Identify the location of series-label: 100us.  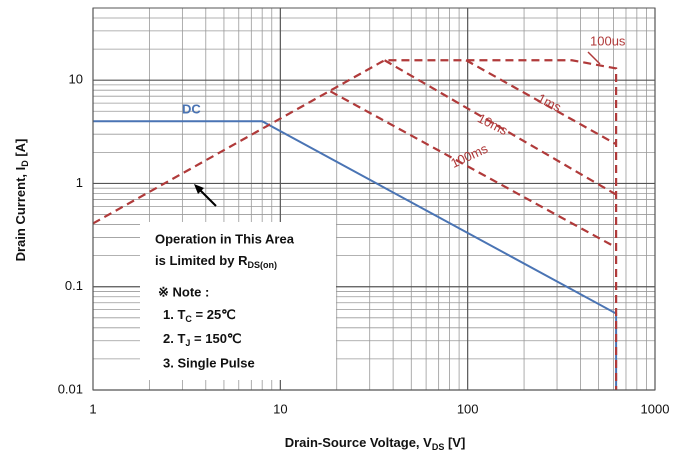
(608, 40).